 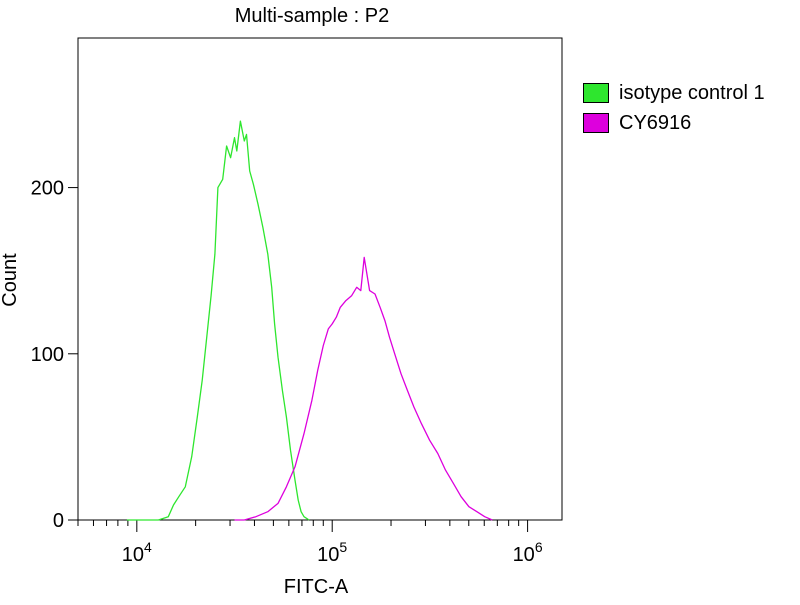 I want to click on x-tick-label: 10⁵, so click(x=332, y=552).